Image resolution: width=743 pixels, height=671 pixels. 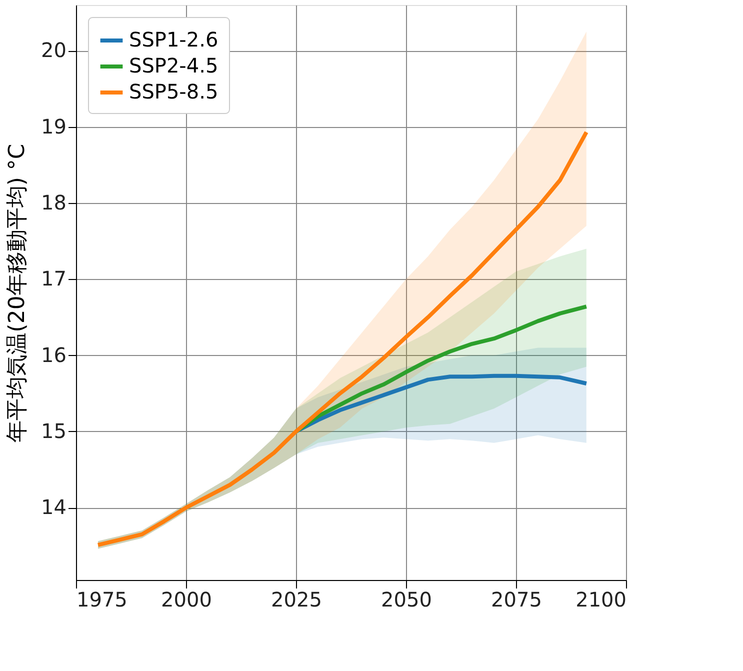 I want to click on legend-label: SSP5-8.5, so click(x=173, y=92).